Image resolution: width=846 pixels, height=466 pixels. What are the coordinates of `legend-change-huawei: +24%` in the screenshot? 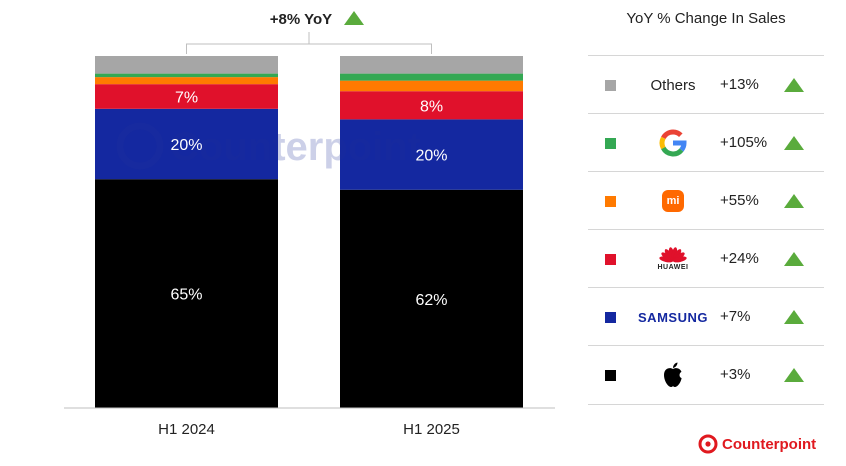 It's located at (739, 258).